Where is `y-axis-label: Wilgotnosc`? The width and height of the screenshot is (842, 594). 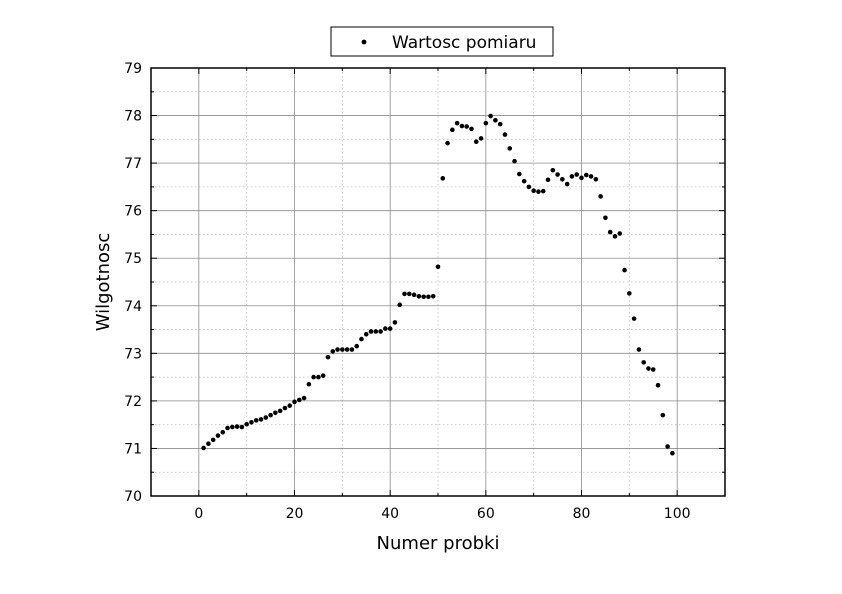 y-axis-label: Wilgotnosc is located at coordinates (103, 282).